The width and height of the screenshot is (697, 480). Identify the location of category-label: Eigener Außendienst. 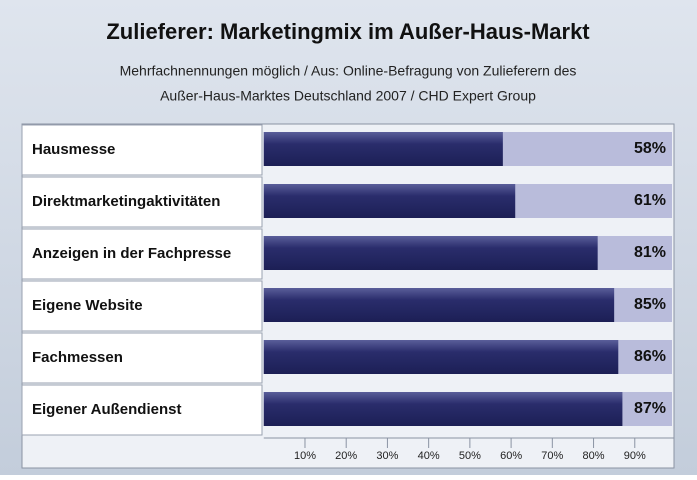
(106, 409).